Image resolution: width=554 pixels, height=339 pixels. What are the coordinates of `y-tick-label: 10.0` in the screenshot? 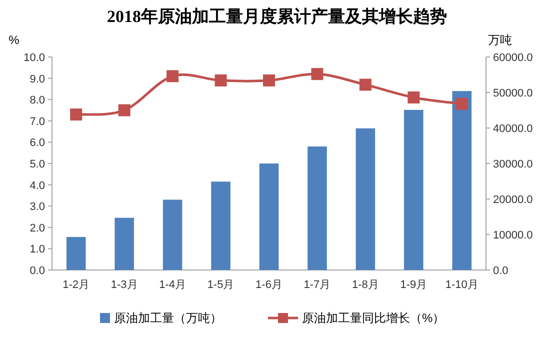 It's located at (34, 58).